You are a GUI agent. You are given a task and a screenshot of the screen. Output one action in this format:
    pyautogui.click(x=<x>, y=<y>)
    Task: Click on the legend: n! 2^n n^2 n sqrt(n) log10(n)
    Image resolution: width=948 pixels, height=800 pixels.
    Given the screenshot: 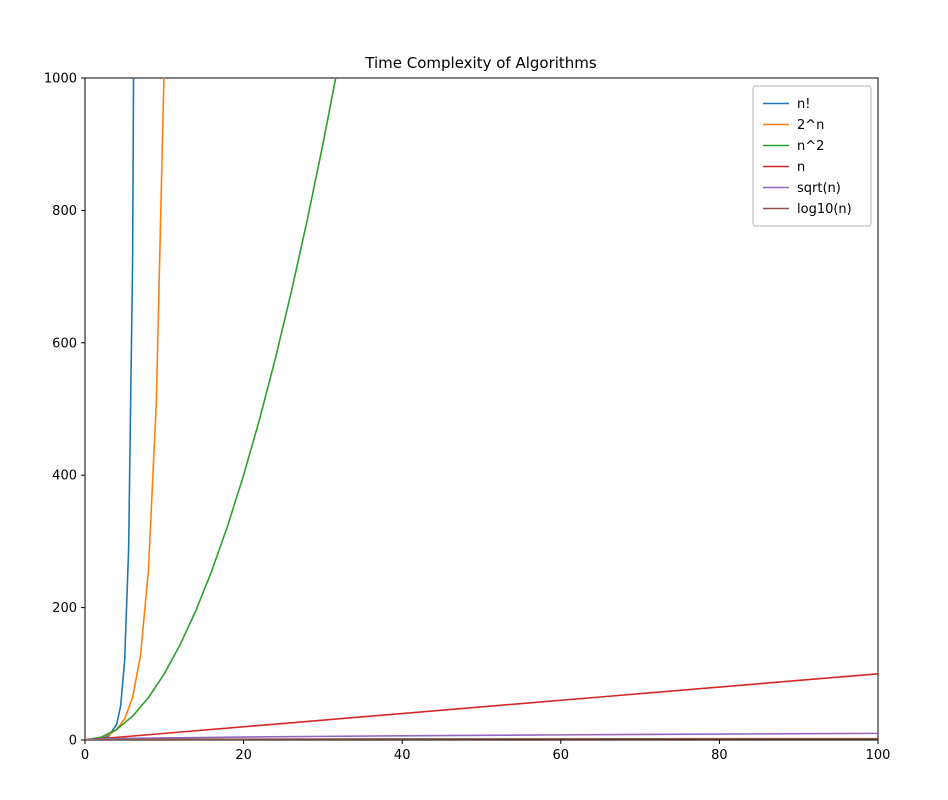 What is the action you would take?
    pyautogui.click(x=812, y=156)
    